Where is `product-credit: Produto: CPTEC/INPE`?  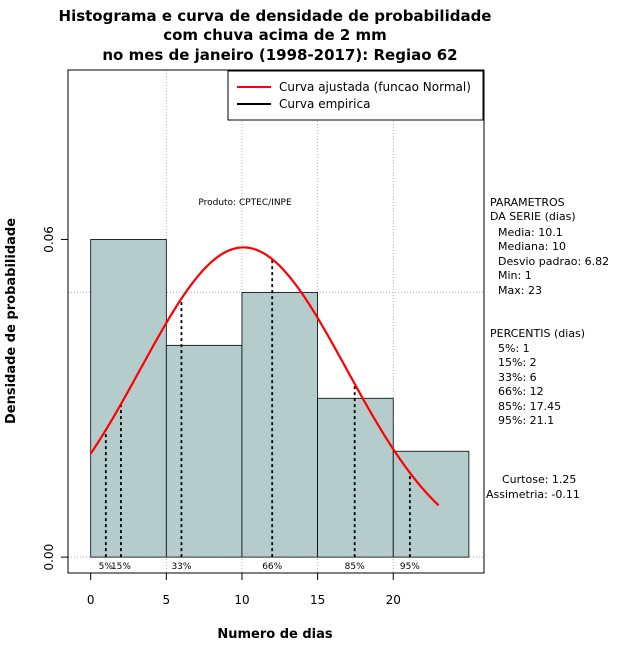 product-credit: Produto: CPTEC/INPE is located at coordinates (245, 203).